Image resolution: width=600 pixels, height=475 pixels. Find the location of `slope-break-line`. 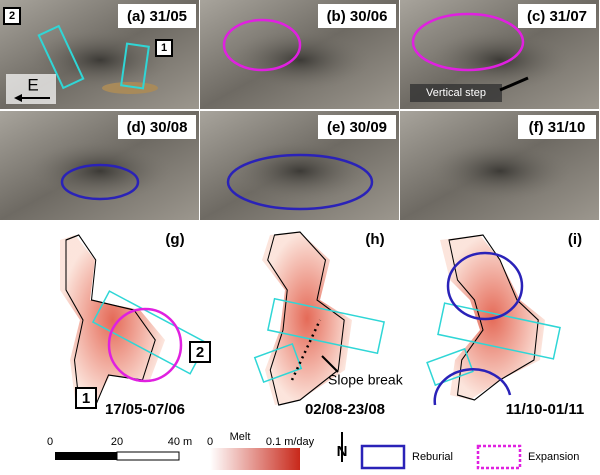

slope-break-line is located at coordinates (306, 350).